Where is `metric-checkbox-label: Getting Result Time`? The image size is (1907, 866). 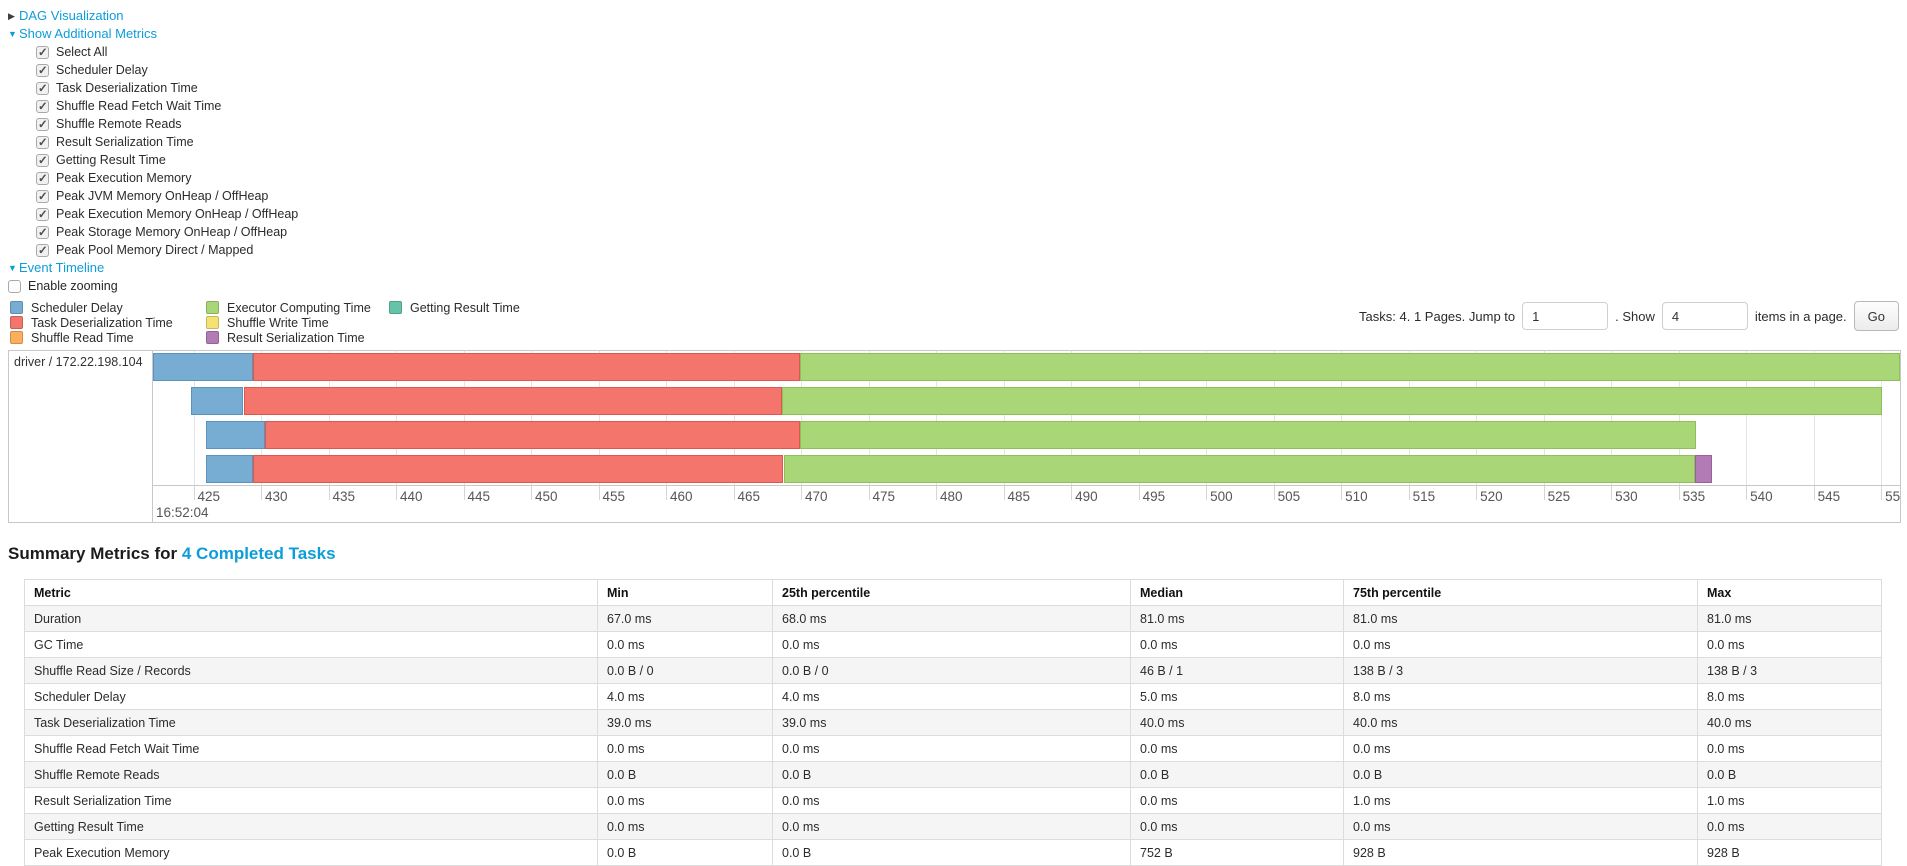 metric-checkbox-label: Getting Result Time is located at coordinates (111, 160).